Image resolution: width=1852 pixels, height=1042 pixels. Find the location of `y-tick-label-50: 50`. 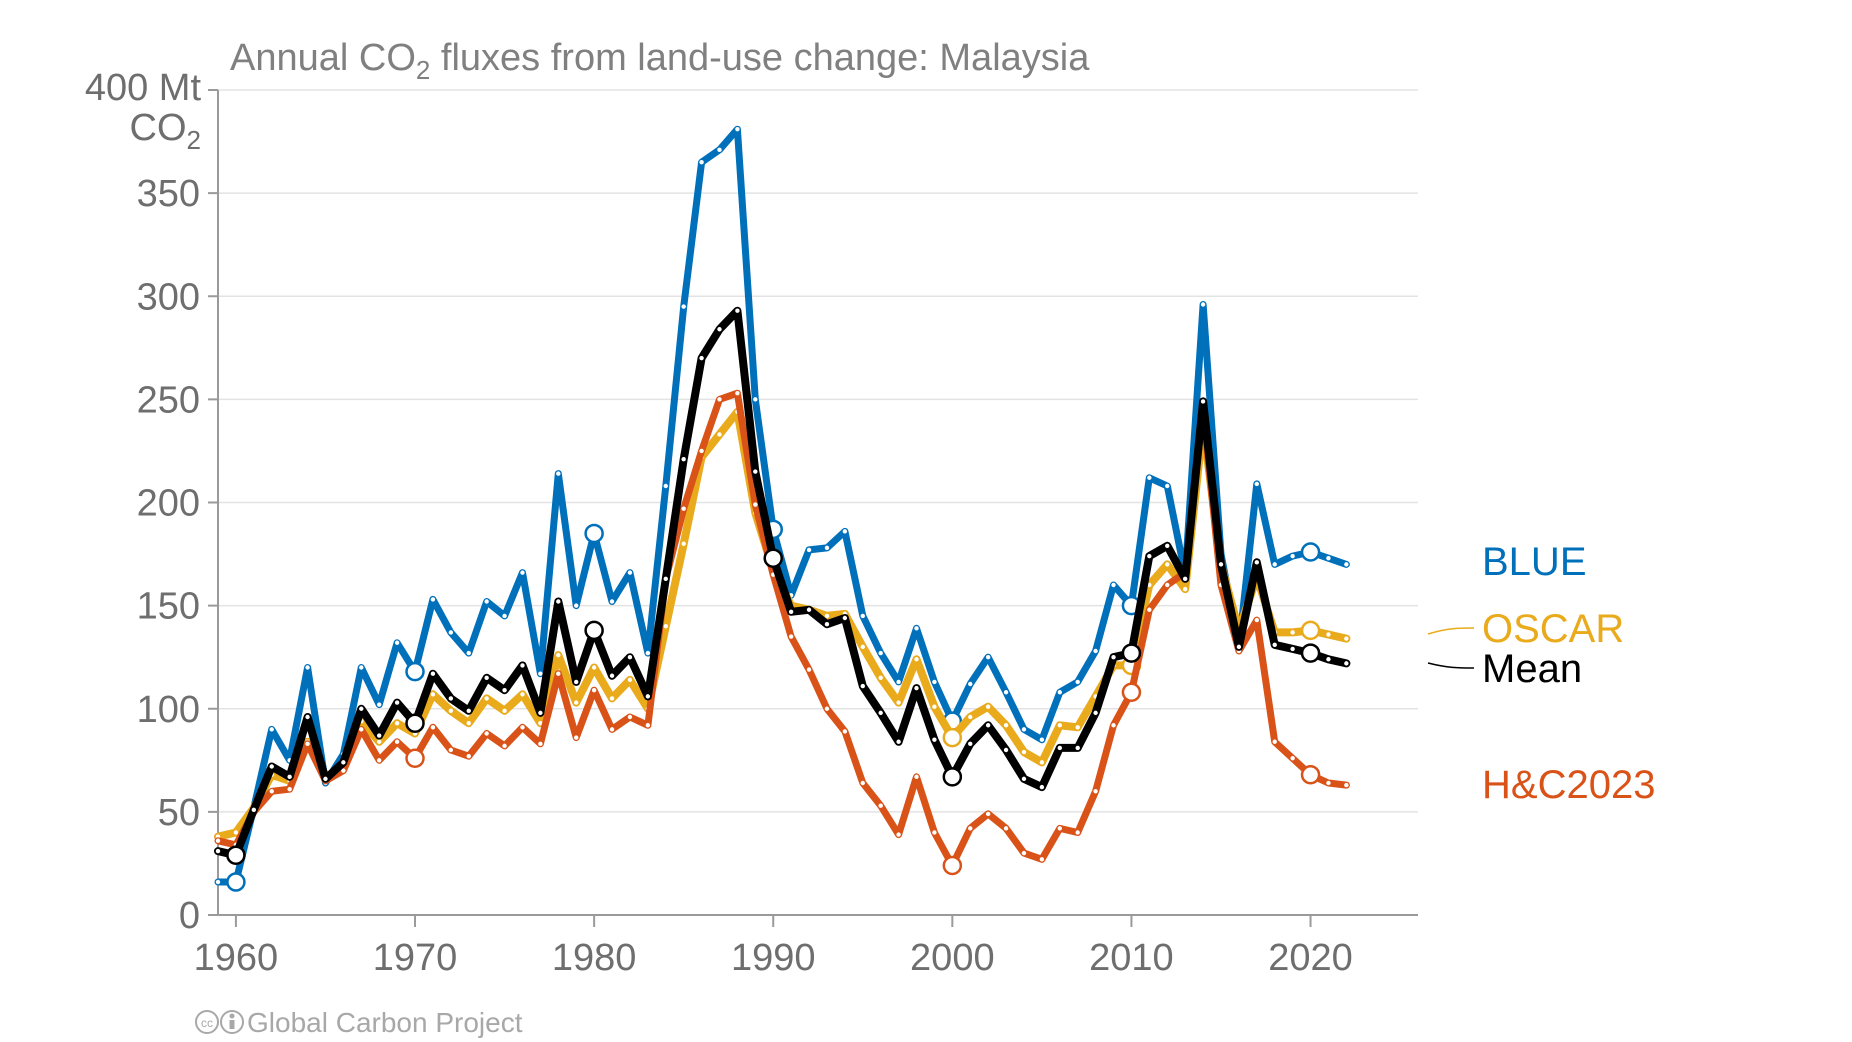

y-tick-label-50: 50 is located at coordinates (179, 813).